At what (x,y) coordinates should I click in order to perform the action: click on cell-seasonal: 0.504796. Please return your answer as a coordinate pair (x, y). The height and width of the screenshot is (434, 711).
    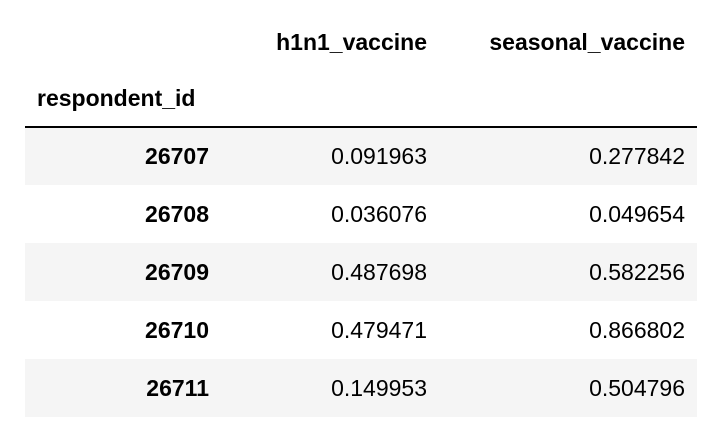
    Looking at the image, I should click on (637, 387).